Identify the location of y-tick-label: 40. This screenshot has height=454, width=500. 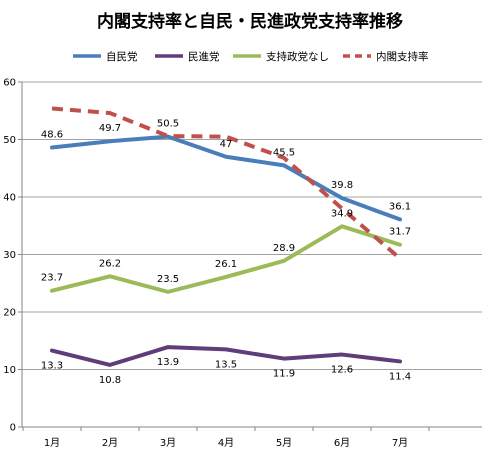
(9, 198).